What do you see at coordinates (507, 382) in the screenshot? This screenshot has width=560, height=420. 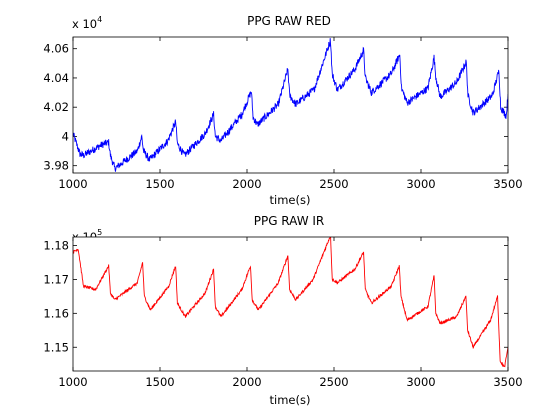 I see `ir-xtick-label: 3500` at bounding box center [507, 382].